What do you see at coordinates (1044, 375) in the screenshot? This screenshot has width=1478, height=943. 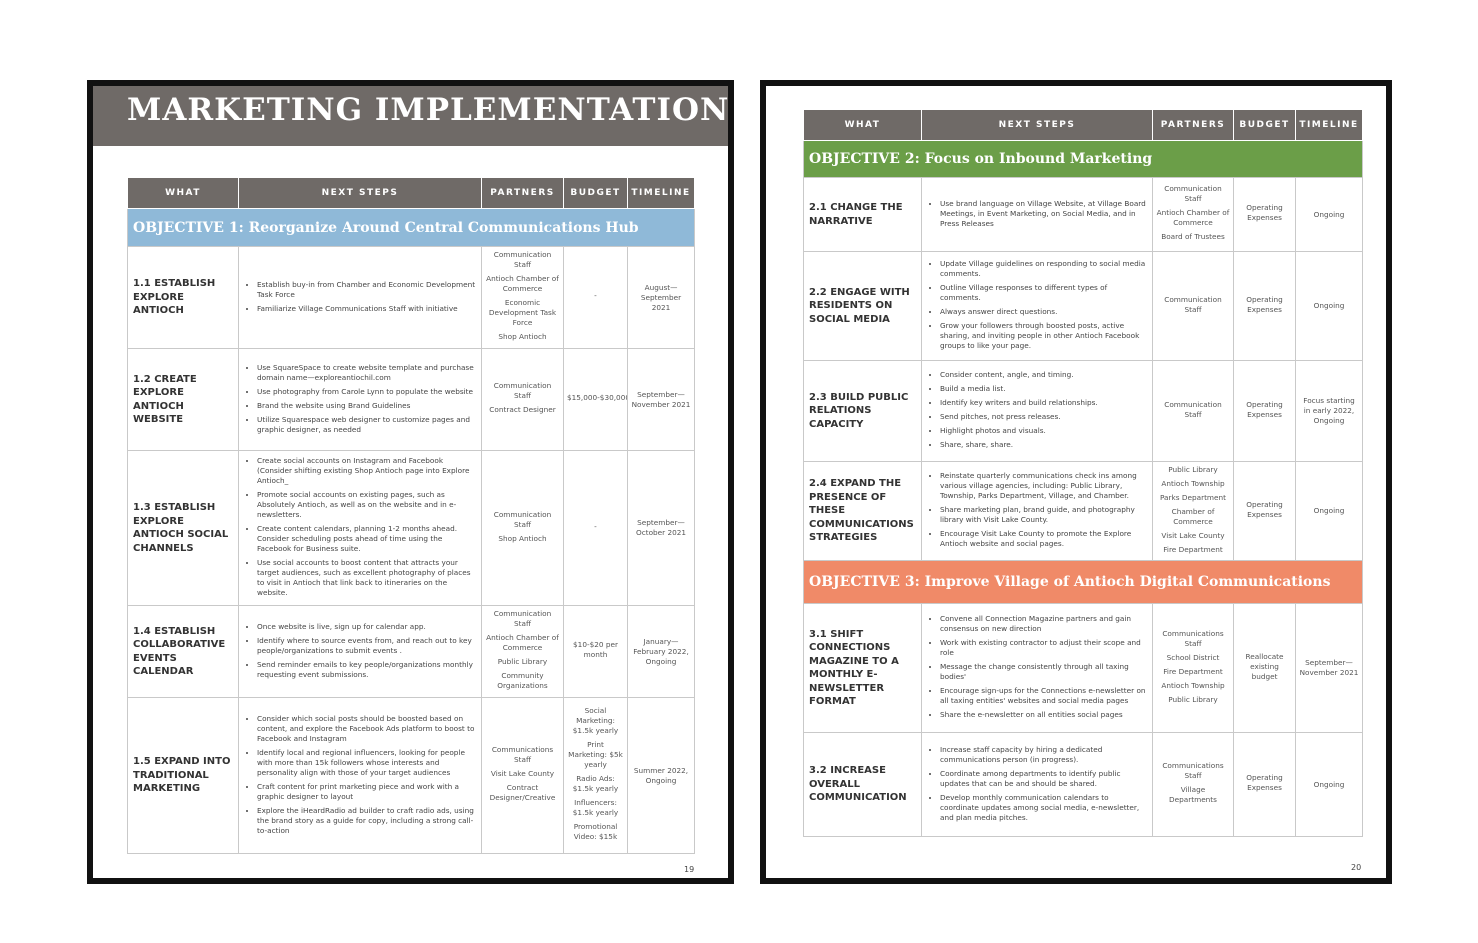 I see `step: Consider content, angle, and timing.` at bounding box center [1044, 375].